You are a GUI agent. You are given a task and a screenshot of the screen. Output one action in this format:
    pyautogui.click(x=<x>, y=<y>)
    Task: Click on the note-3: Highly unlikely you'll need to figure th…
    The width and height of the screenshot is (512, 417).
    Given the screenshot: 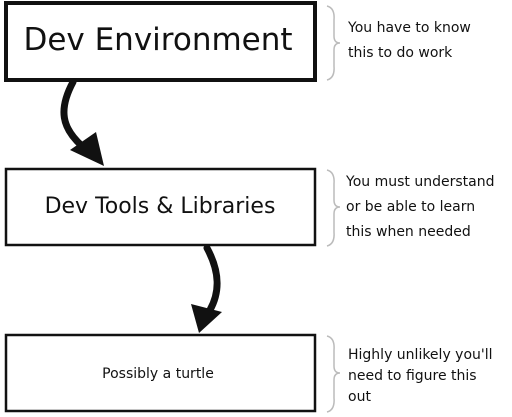 What is the action you would take?
    pyautogui.click(x=420, y=376)
    